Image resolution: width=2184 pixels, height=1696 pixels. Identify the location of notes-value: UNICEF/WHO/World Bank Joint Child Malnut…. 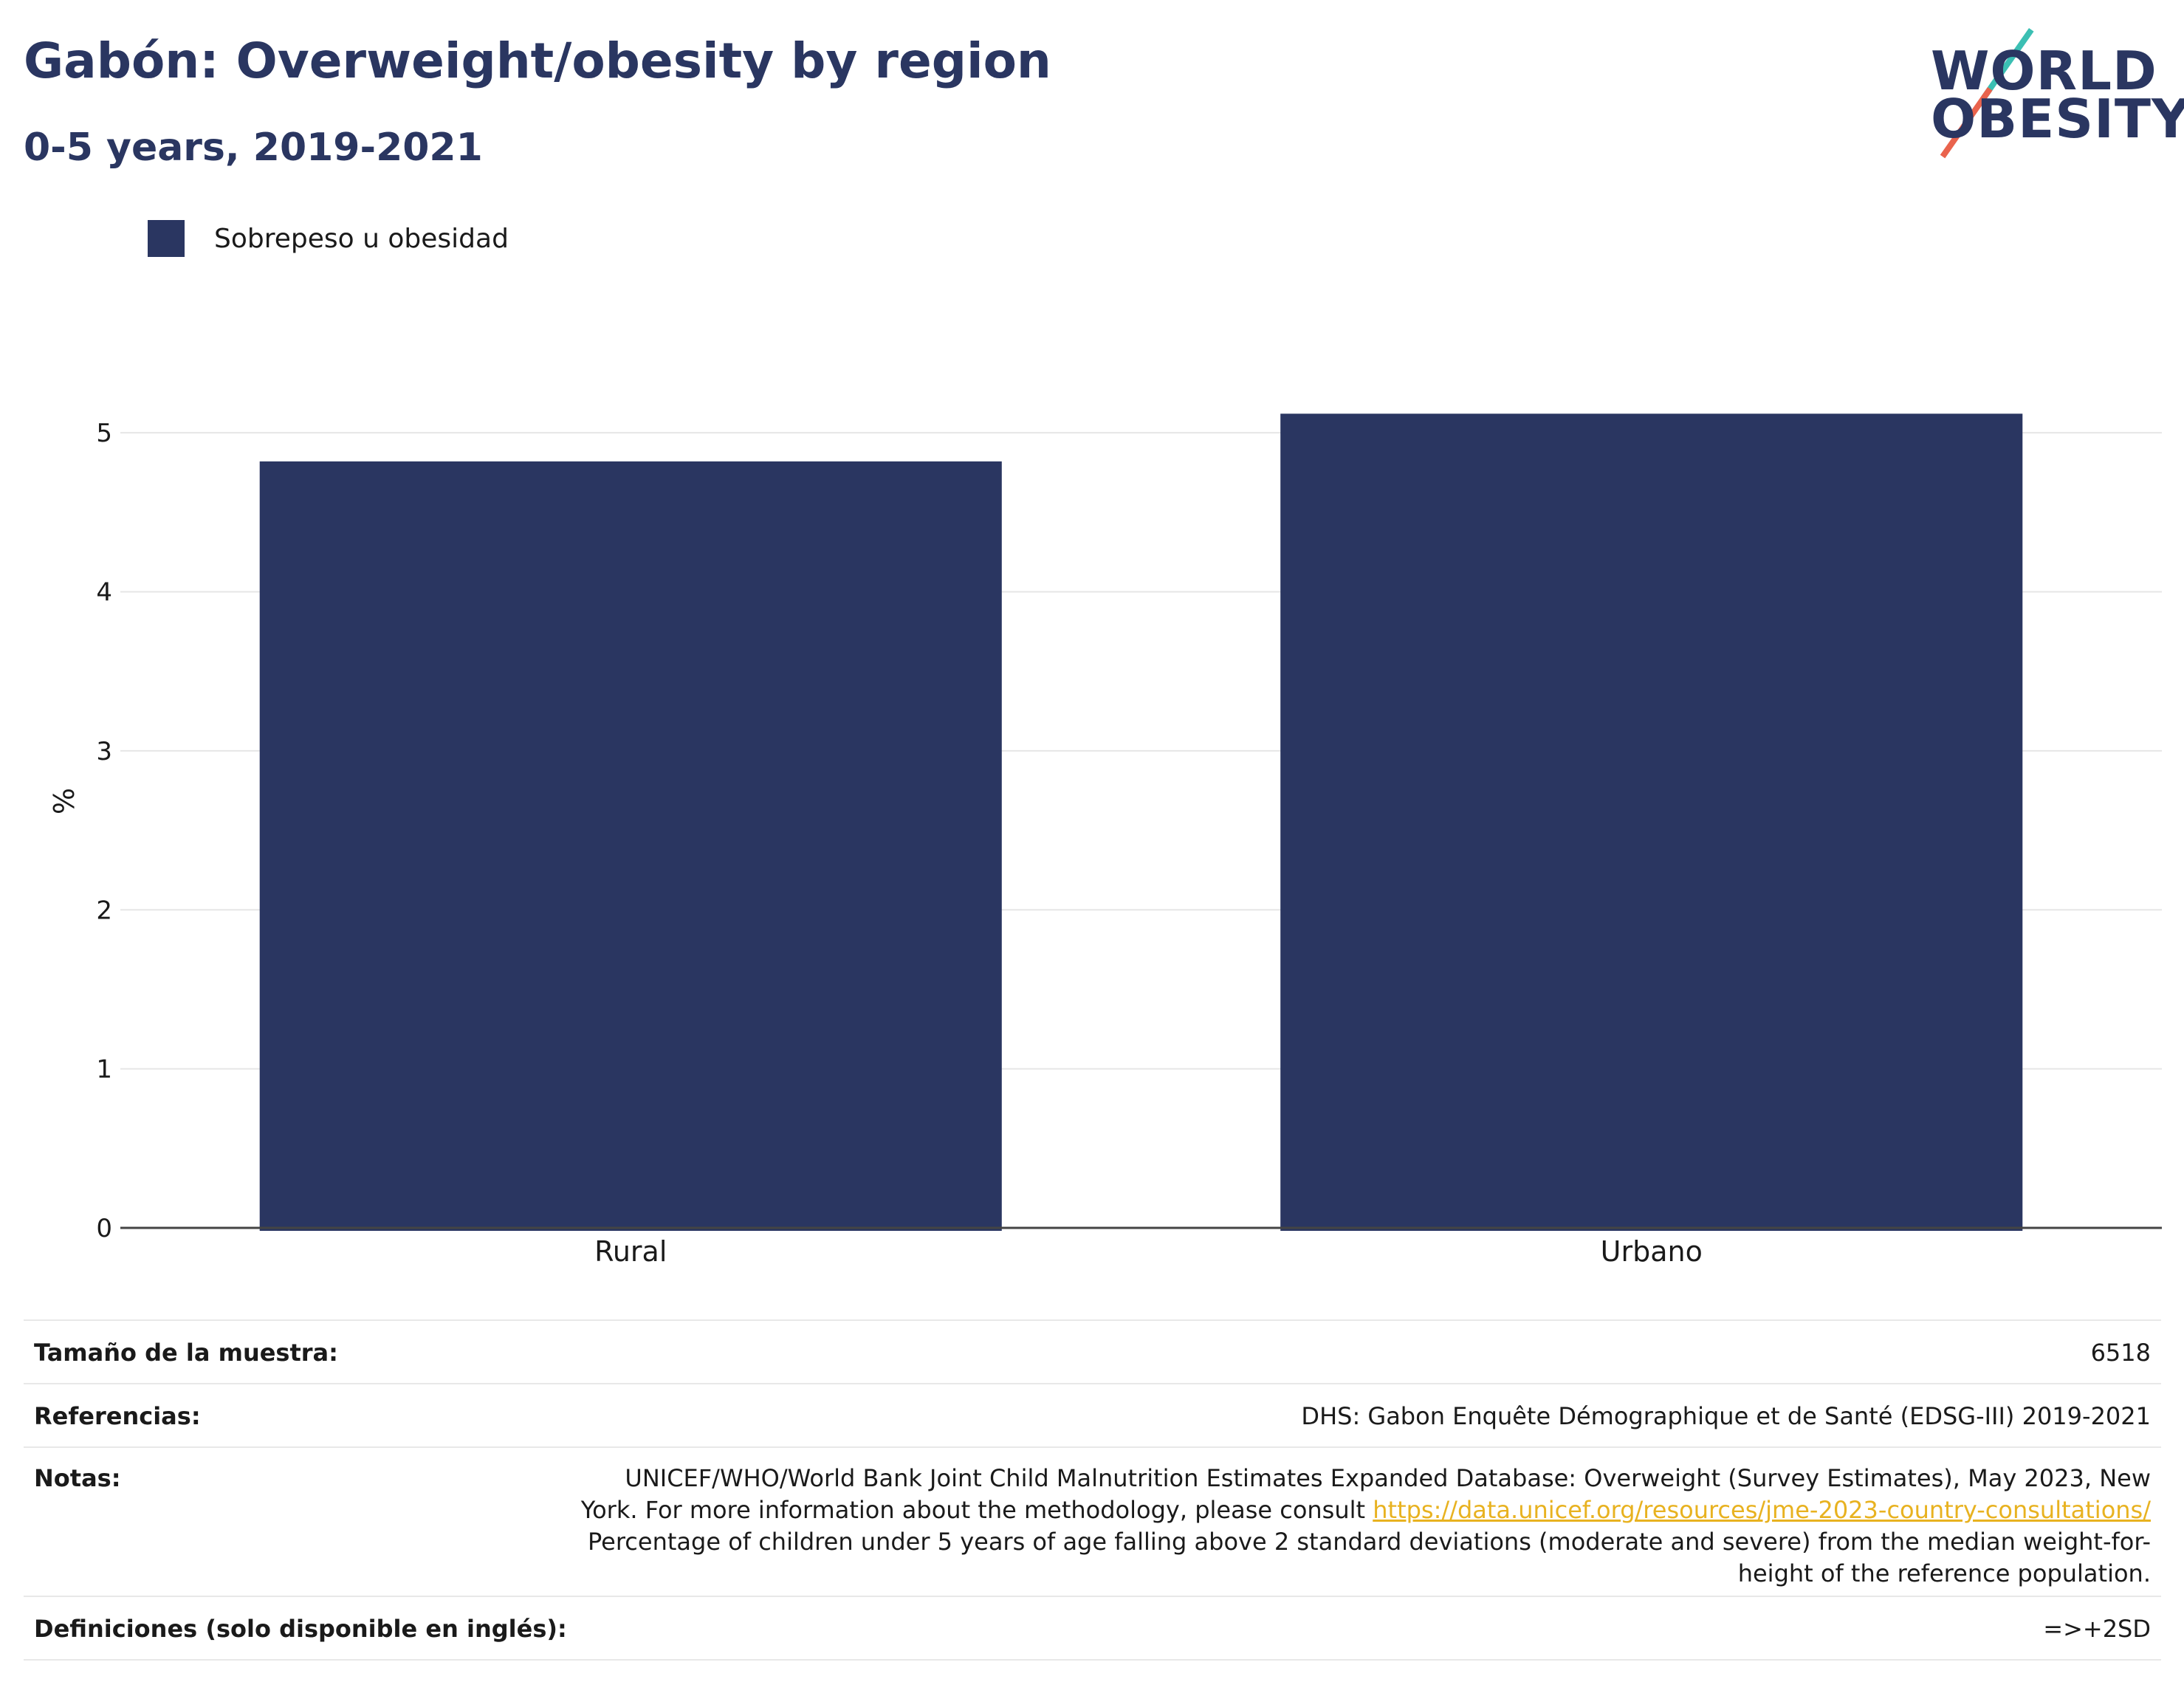
(1366, 1530).